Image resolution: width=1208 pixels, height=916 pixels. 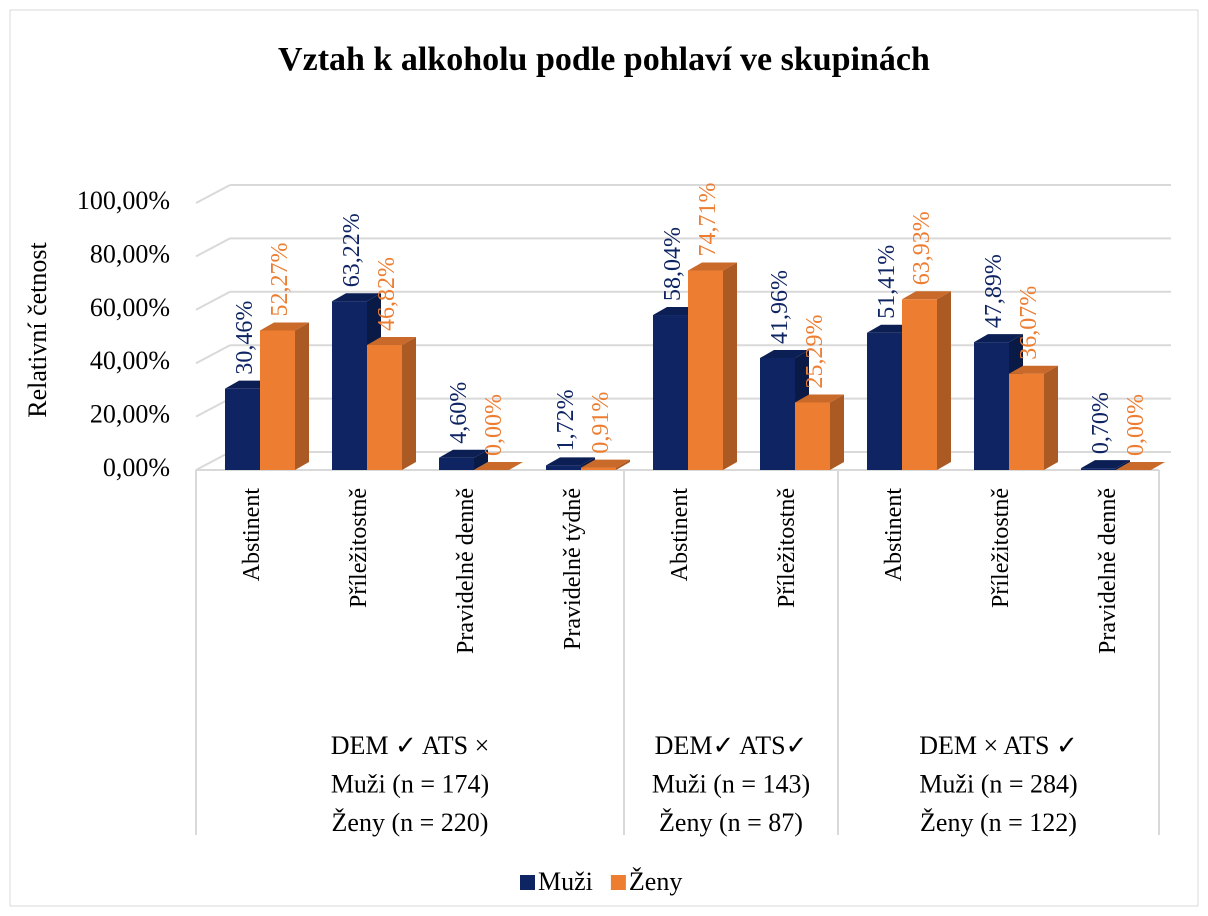 What do you see at coordinates (731, 822) in the screenshot?
I see `group-label: Ženy (n = 87)` at bounding box center [731, 822].